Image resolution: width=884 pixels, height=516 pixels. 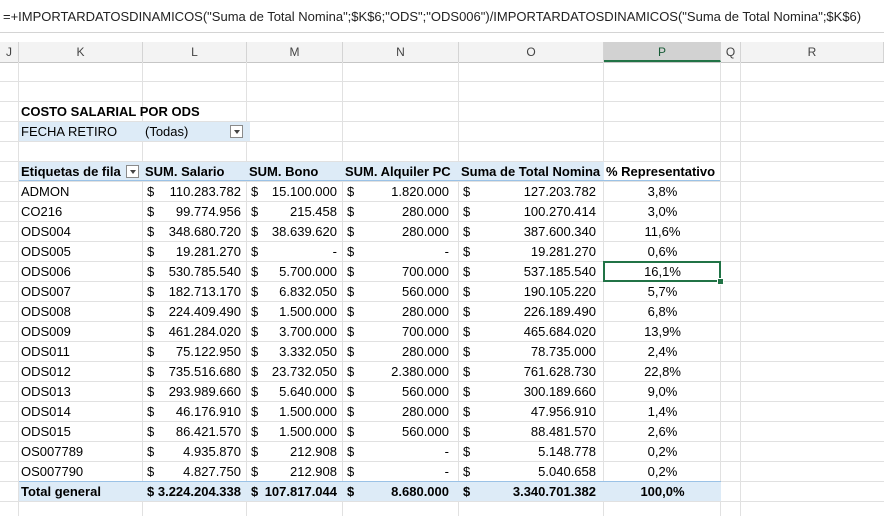 What do you see at coordinates (425, 431) in the screenshot?
I see `pivot-row-12-alquiler: 560.000` at bounding box center [425, 431].